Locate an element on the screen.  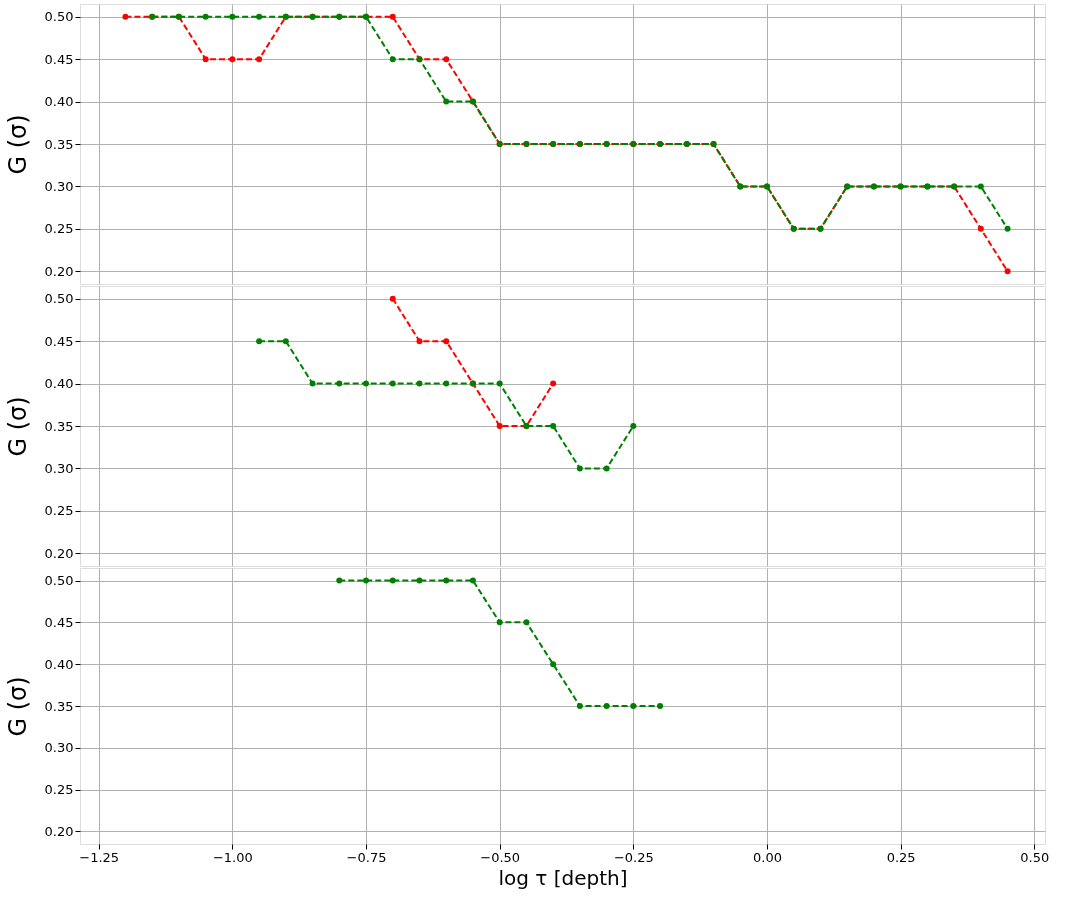
x-tick-label: −0.25 is located at coordinates (633, 857).